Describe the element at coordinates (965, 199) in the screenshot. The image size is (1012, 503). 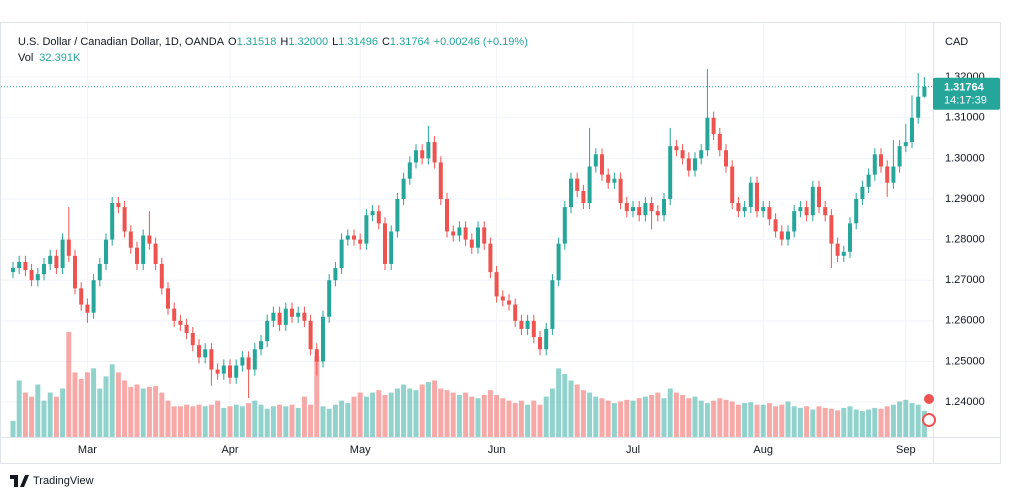
I see `y-tick-label: 1.29000` at that location.